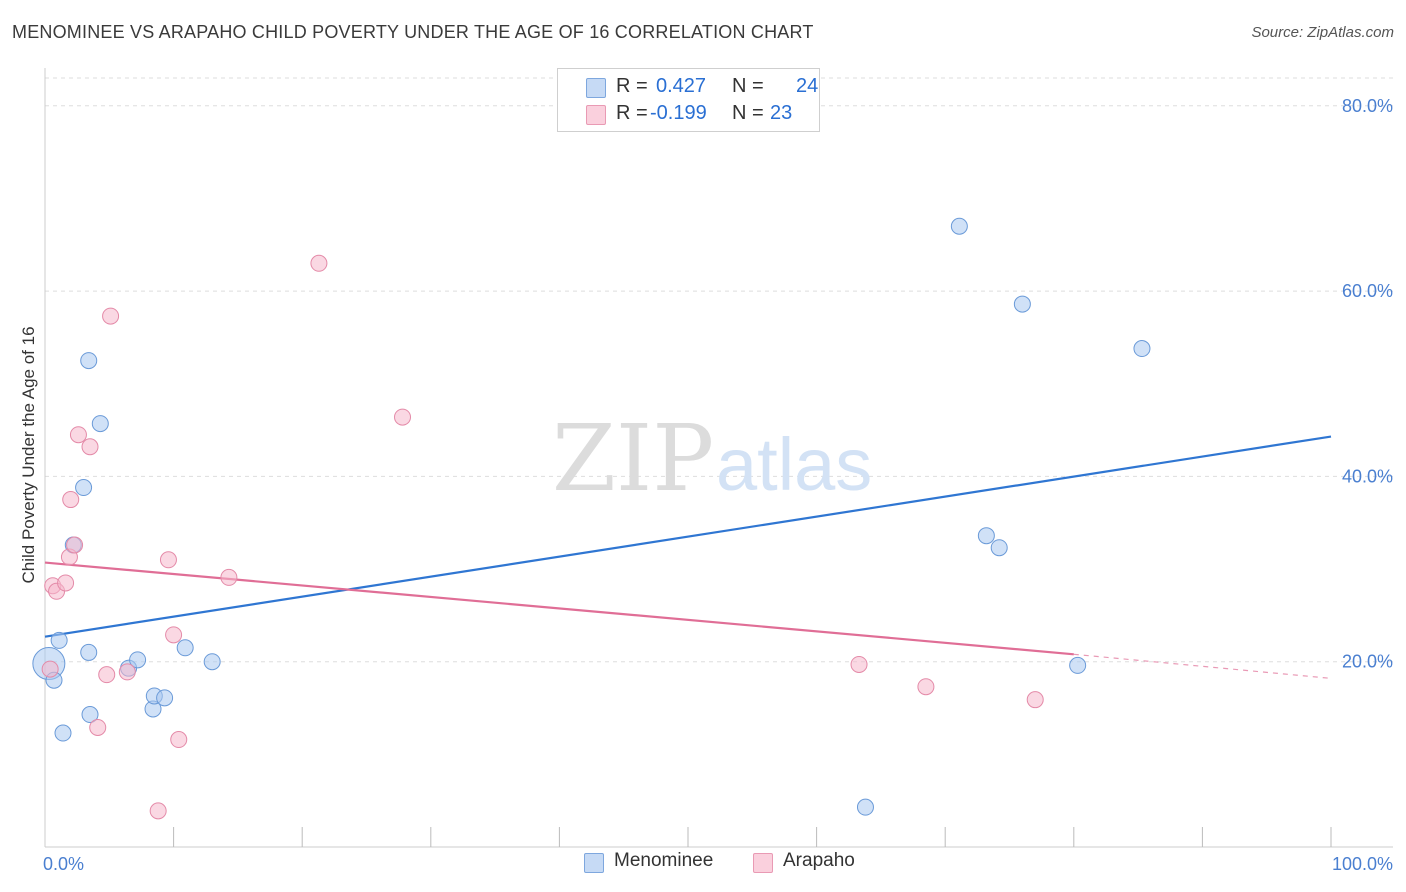 The image size is (1406, 892). I want to click on legend-n-value: 23, so click(781, 113).